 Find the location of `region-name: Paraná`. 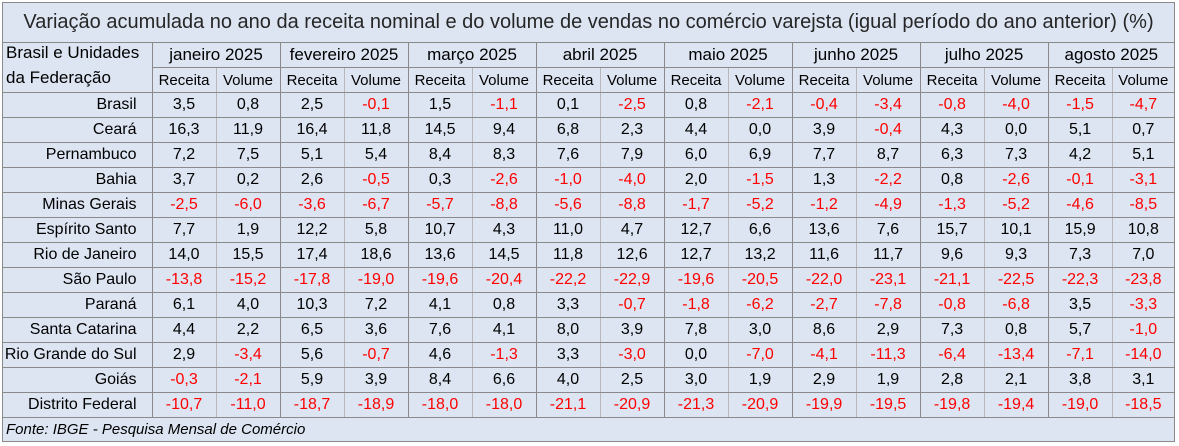

region-name: Paraná is located at coordinates (77, 305).